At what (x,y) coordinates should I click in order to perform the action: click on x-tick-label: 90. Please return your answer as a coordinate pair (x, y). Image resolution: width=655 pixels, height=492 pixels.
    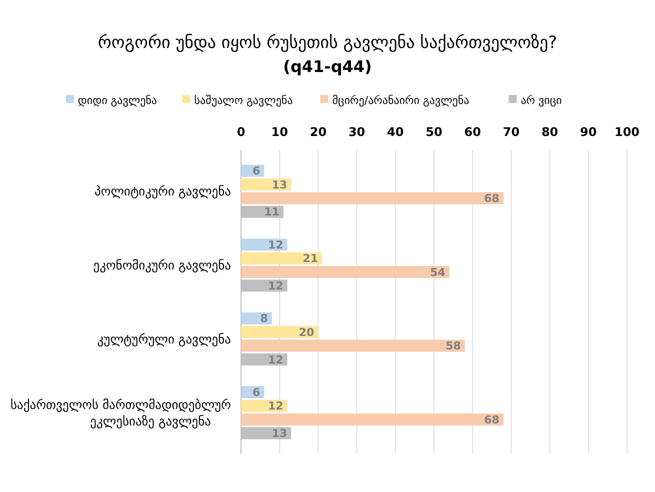
    Looking at the image, I should click on (588, 132).